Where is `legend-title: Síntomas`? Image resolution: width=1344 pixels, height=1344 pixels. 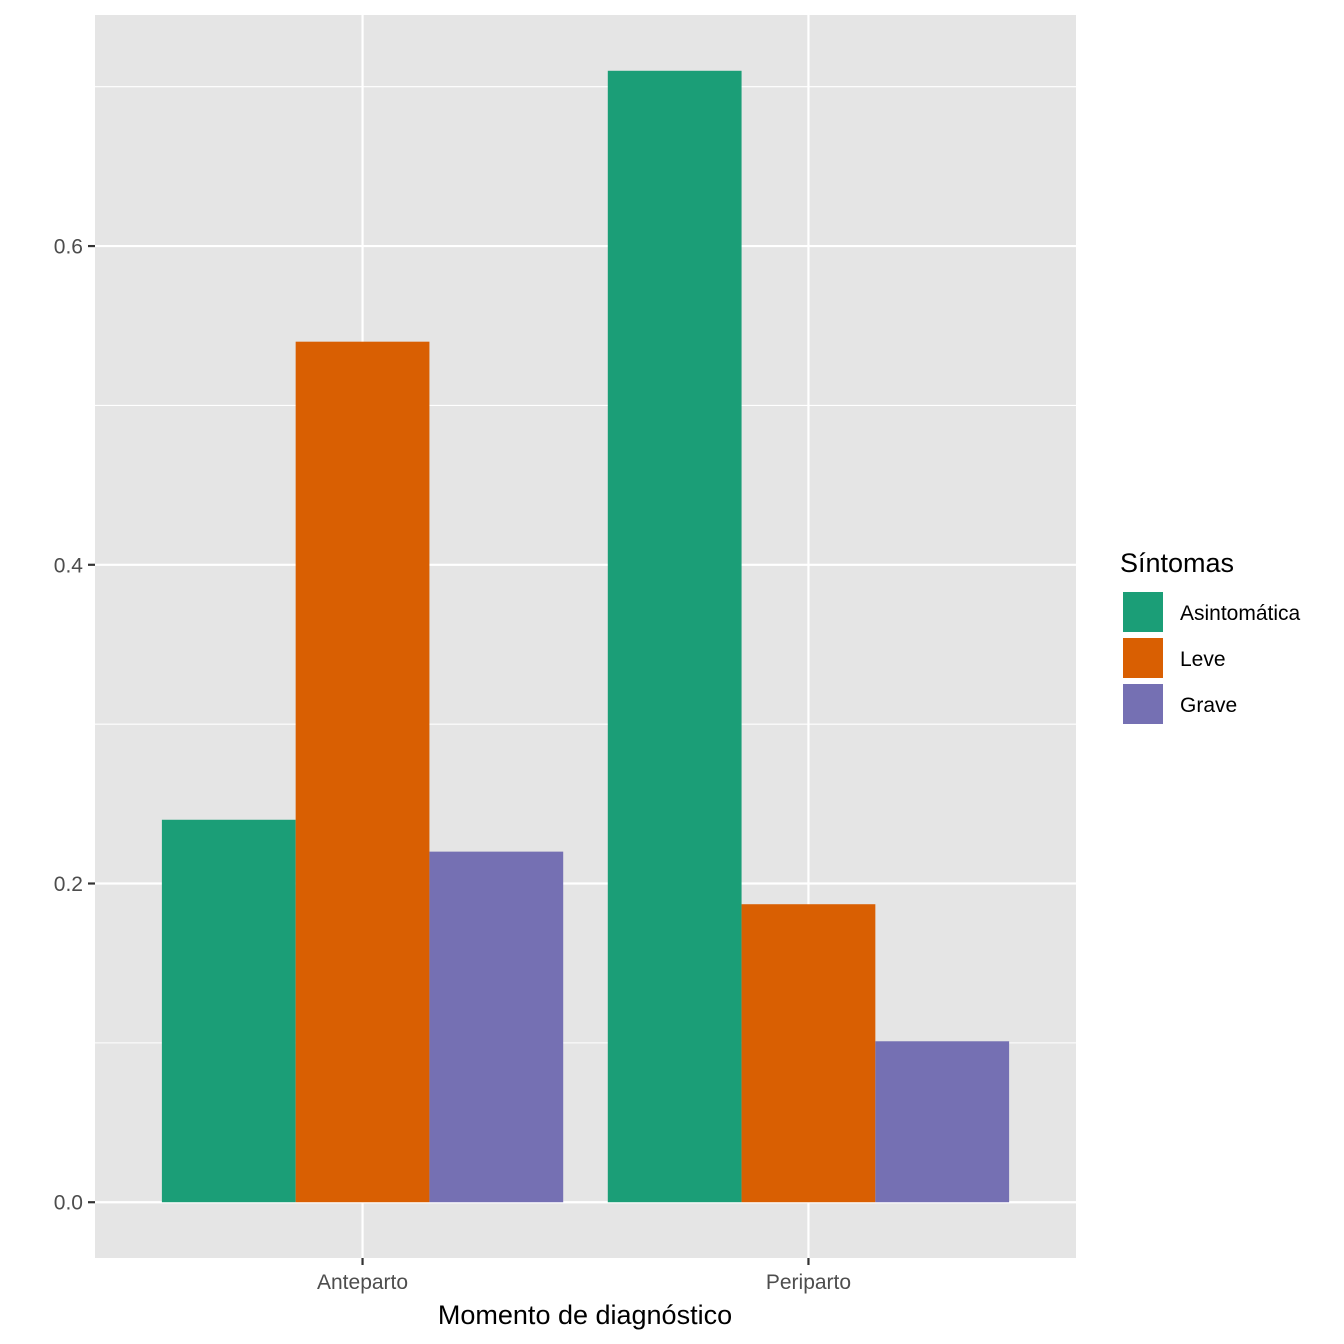 legend-title: Síntomas is located at coordinates (1177, 563).